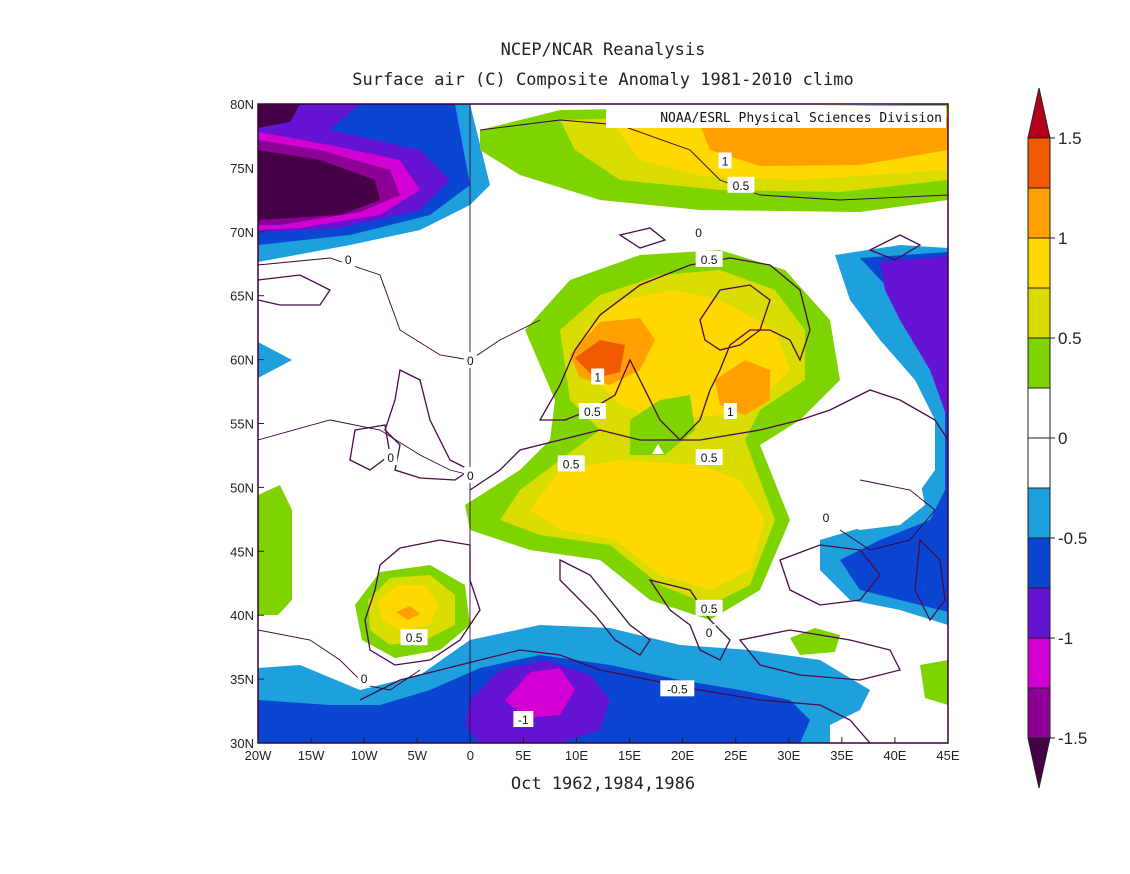  What do you see at coordinates (242, 615) in the screenshot?
I see `lat-tick-label: 40N` at bounding box center [242, 615].